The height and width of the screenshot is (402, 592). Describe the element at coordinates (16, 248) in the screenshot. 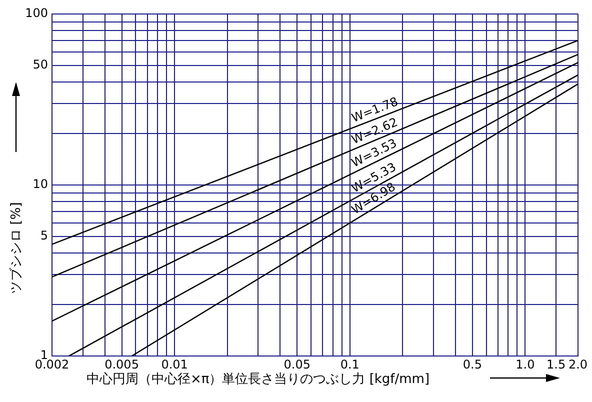

I see `y-axis-title: ツブシシロ [%]` at that location.